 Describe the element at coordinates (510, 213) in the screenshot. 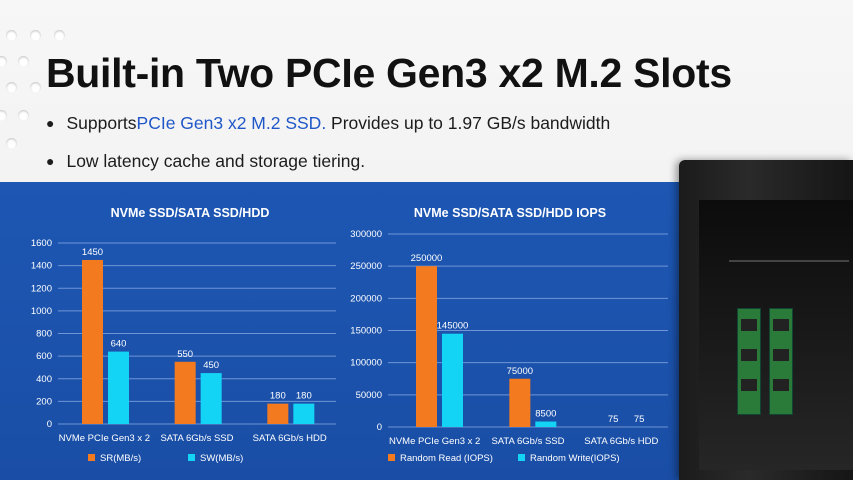

I see `chart-title: NVMe SSD/SATA SSD/HDD IOPS` at that location.